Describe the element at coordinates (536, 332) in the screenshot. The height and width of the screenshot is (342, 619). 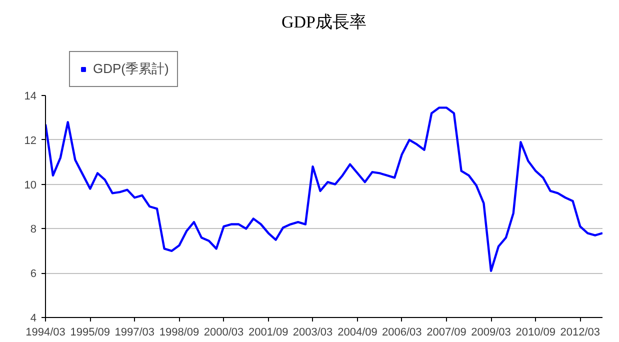
I see `x-tick-label: 2010/09` at that location.